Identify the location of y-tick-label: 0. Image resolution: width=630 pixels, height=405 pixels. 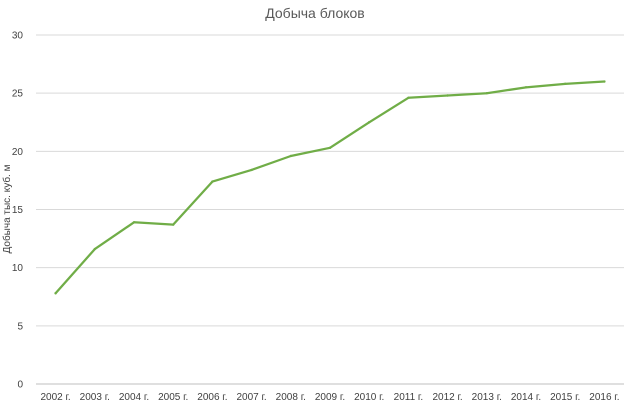
(20, 385).